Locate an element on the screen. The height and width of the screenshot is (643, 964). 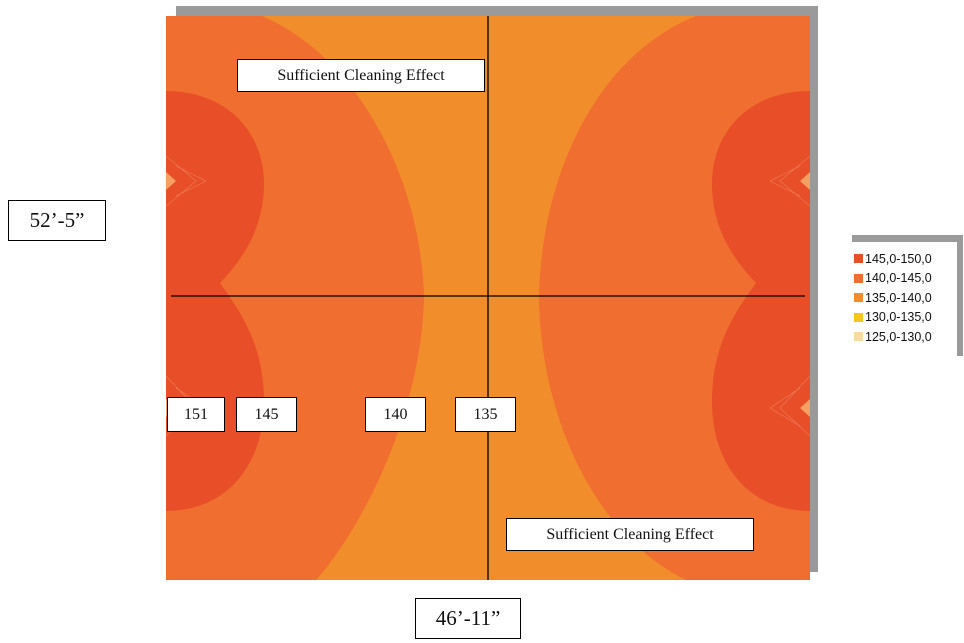
value-label-140: 140 is located at coordinates (395, 414).